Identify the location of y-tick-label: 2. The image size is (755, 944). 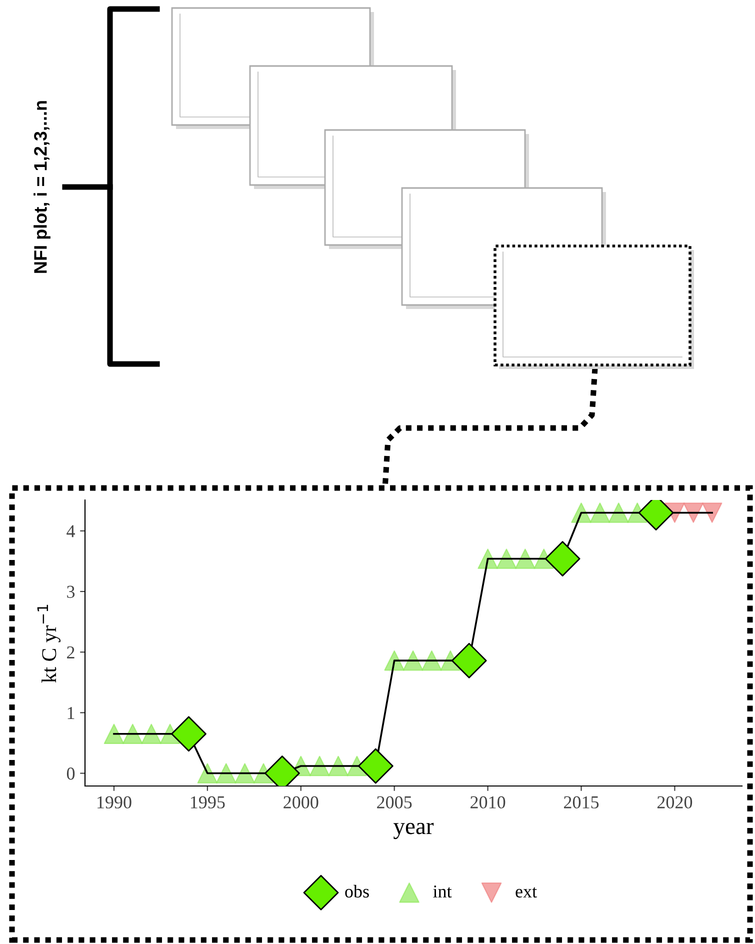
(70, 652).